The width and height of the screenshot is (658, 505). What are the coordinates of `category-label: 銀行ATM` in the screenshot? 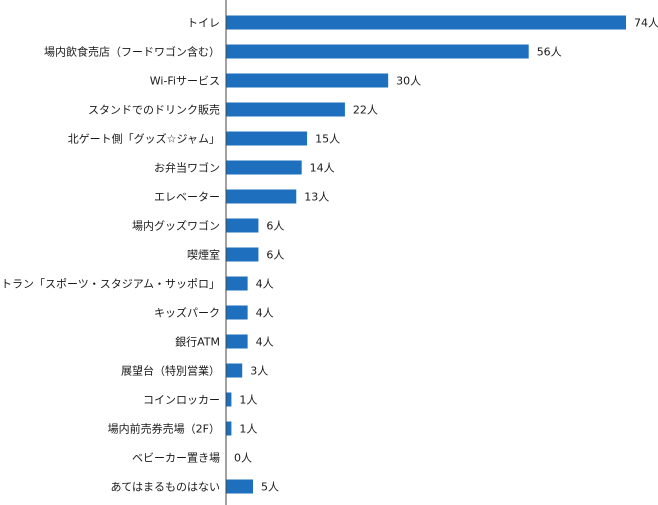 It's located at (197, 342).